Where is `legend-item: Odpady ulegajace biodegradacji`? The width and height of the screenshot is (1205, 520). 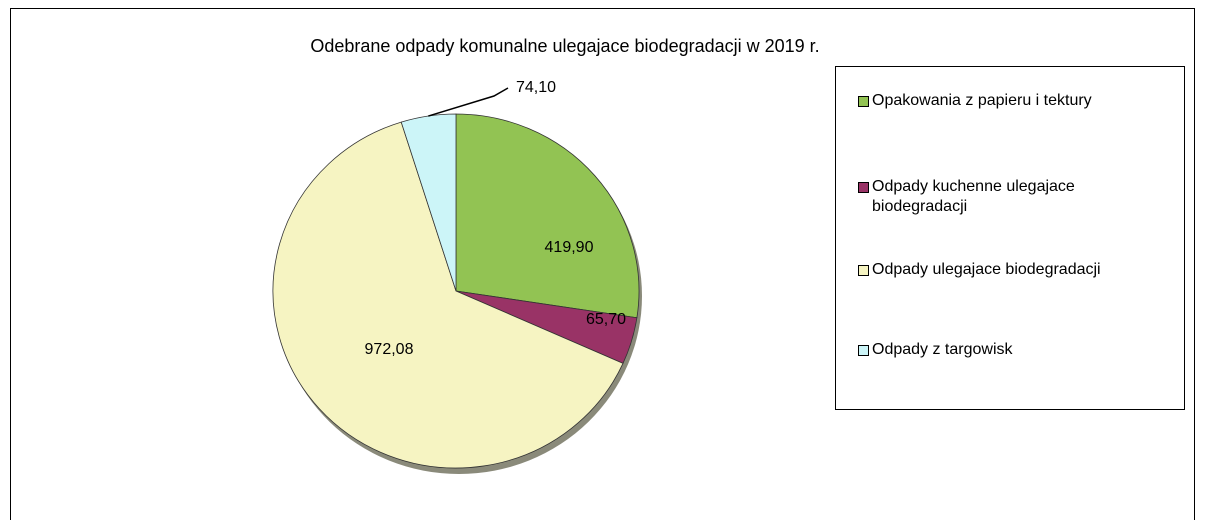
legend-item: Odpady ulegajace biodegradacji is located at coordinates (1008, 270).